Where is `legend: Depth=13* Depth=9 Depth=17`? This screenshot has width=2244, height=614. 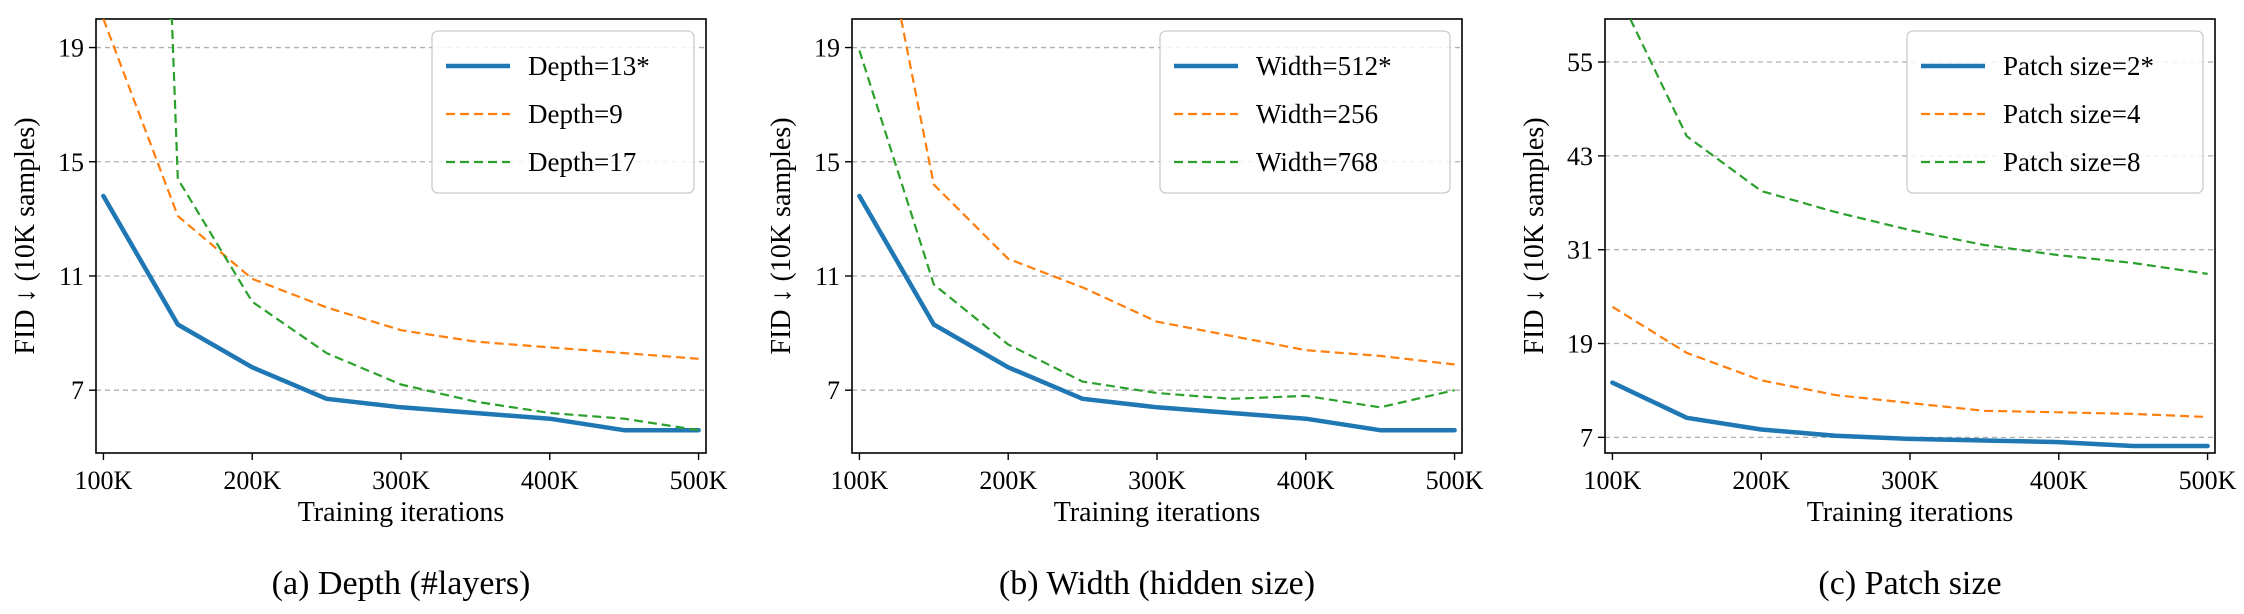
legend: Depth=13* Depth=9 Depth=17 is located at coordinates (563, 112).